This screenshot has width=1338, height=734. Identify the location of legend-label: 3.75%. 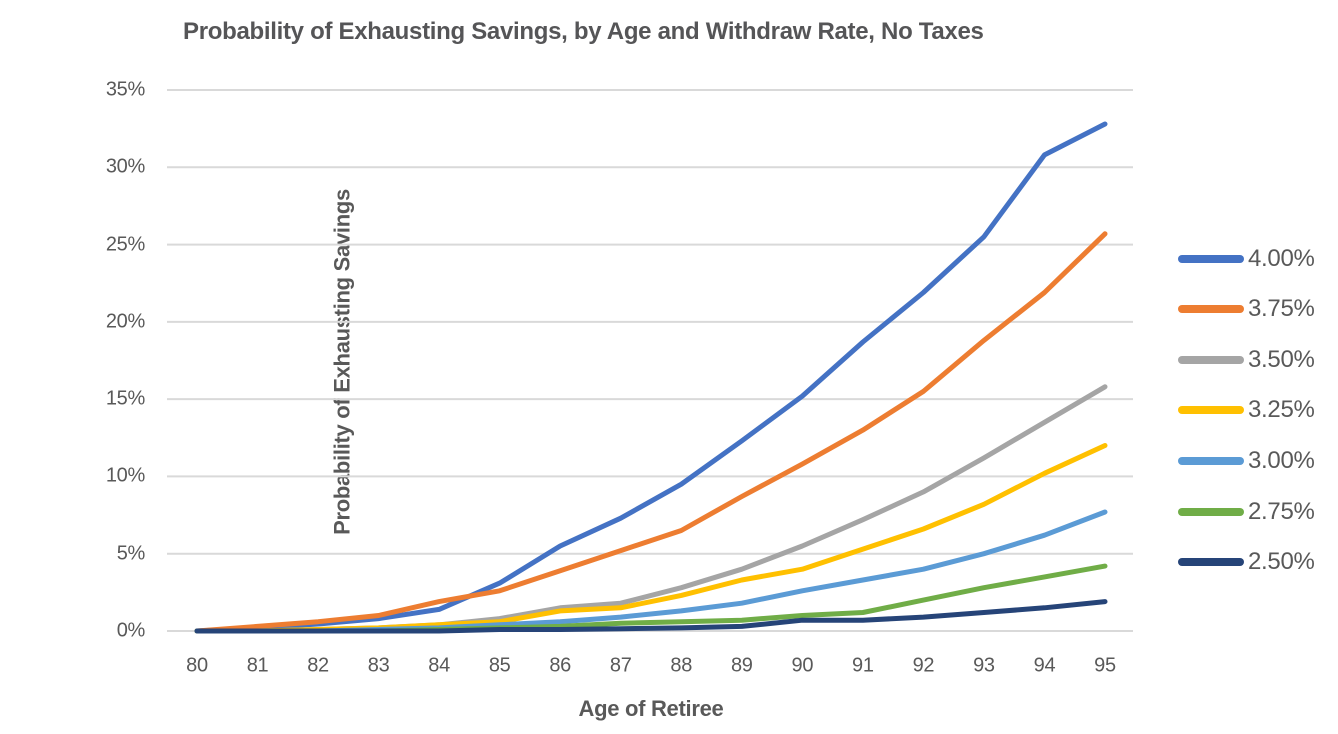
(1281, 309).